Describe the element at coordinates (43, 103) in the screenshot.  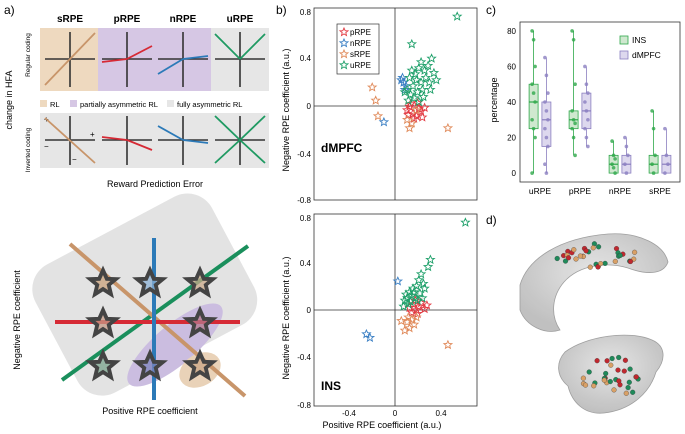
I see `legend-swatch-rl` at that location.